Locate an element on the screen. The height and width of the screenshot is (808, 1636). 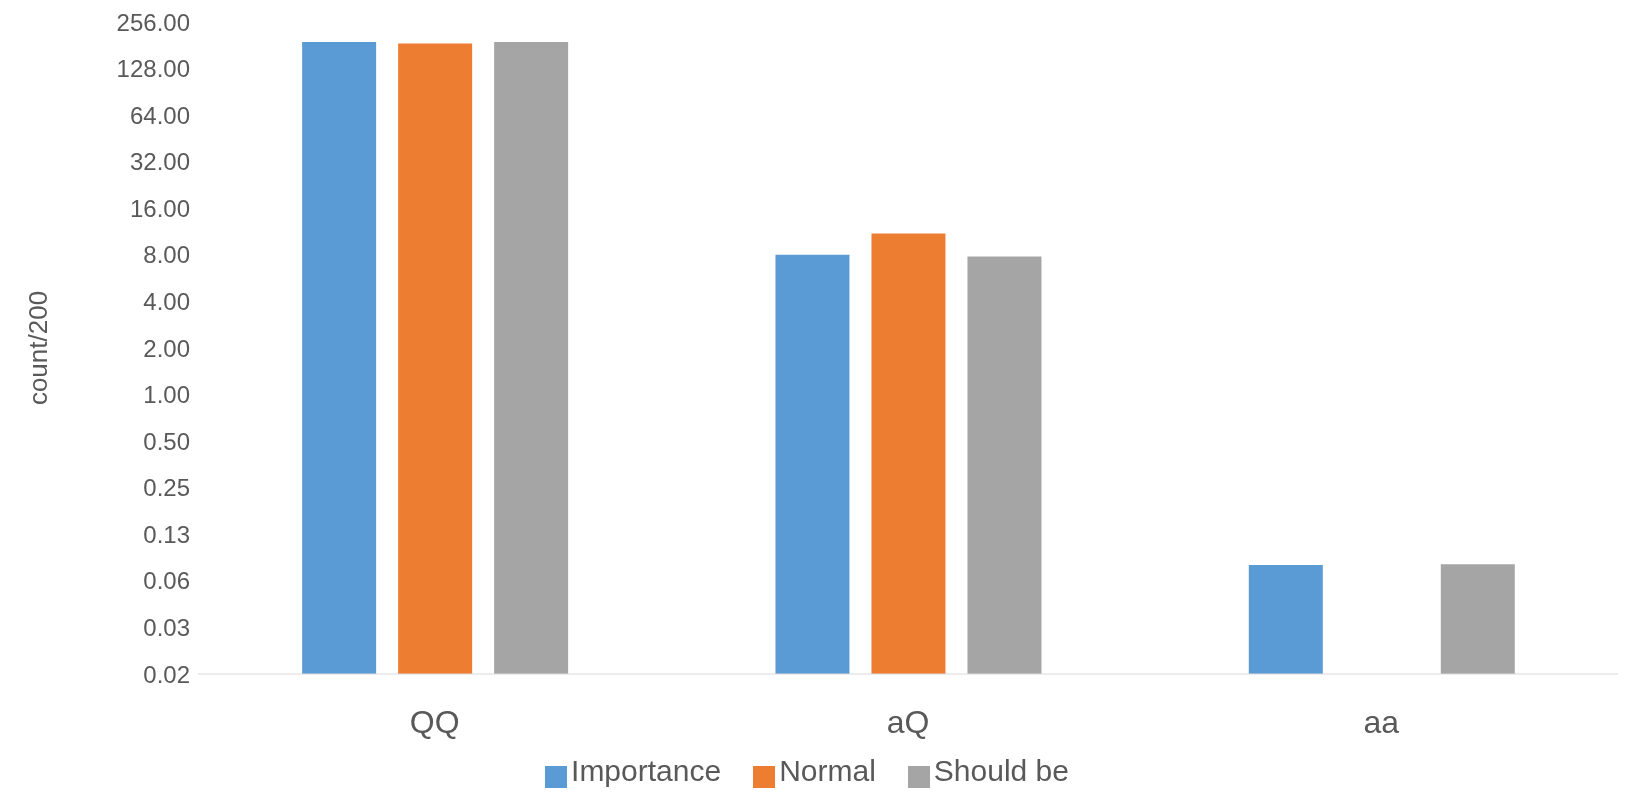
y-tick-label: 0.25 is located at coordinates (166, 488).